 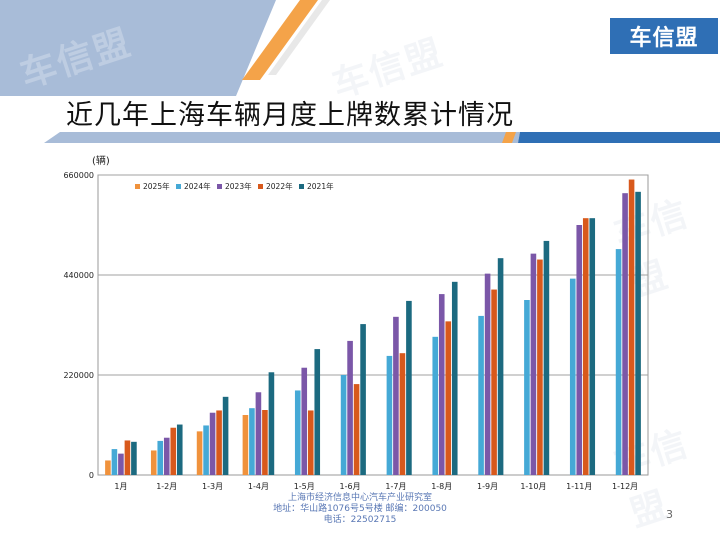 I want to click on y-tick-label: 220000, so click(x=78, y=375).